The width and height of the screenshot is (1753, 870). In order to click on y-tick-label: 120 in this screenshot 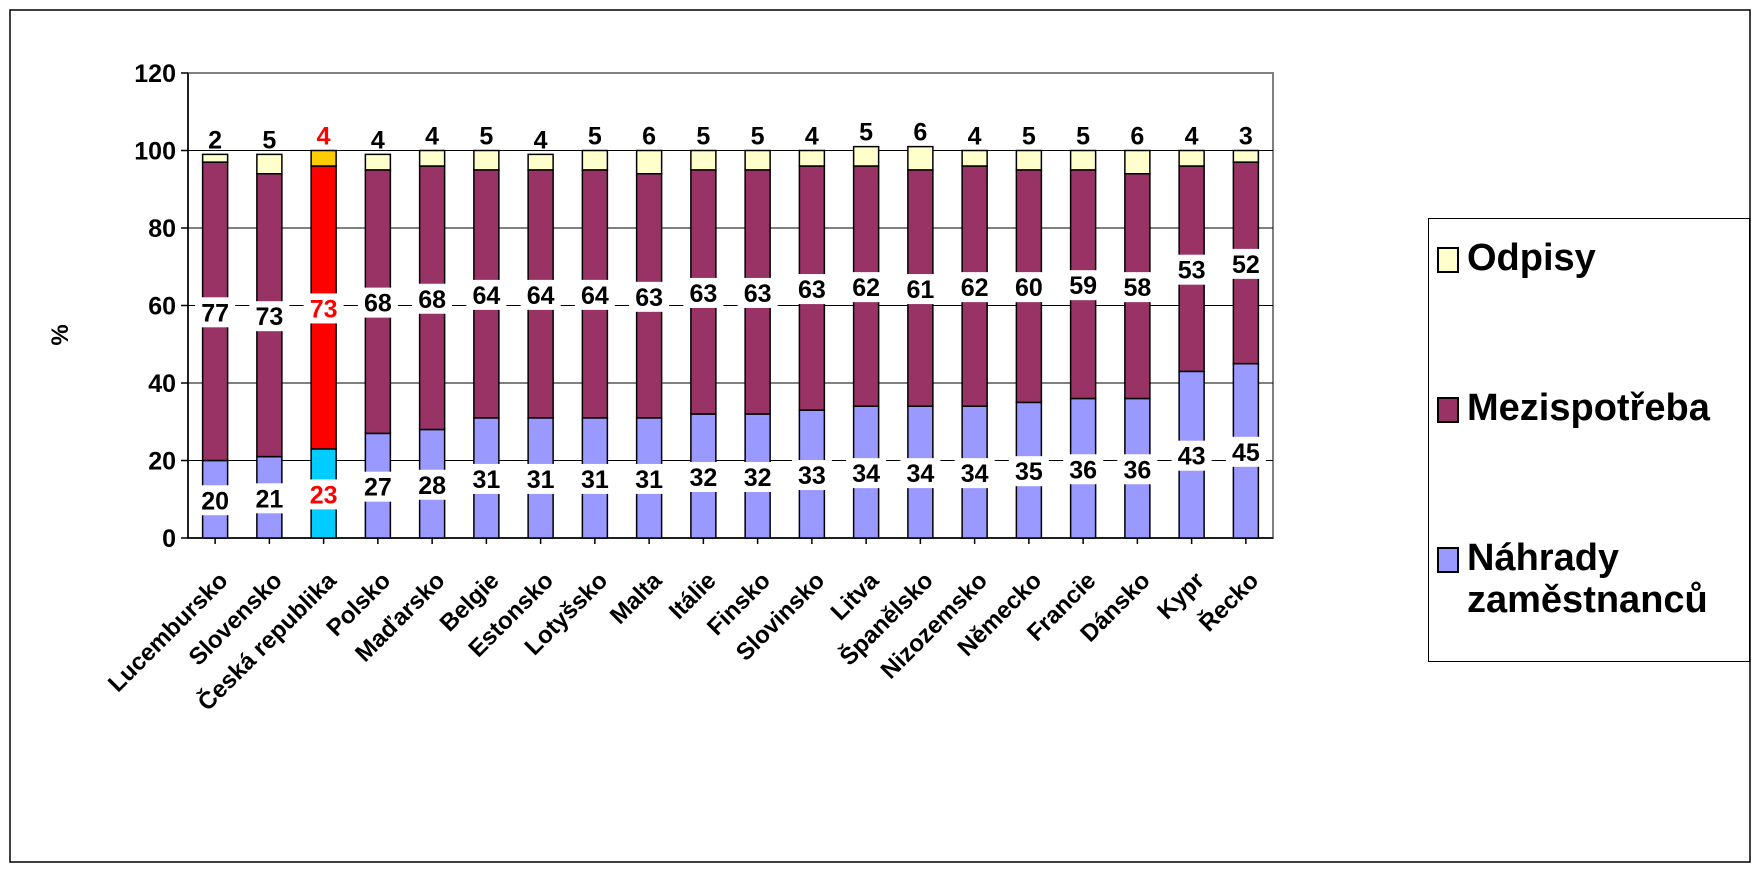, I will do `click(155, 74)`.